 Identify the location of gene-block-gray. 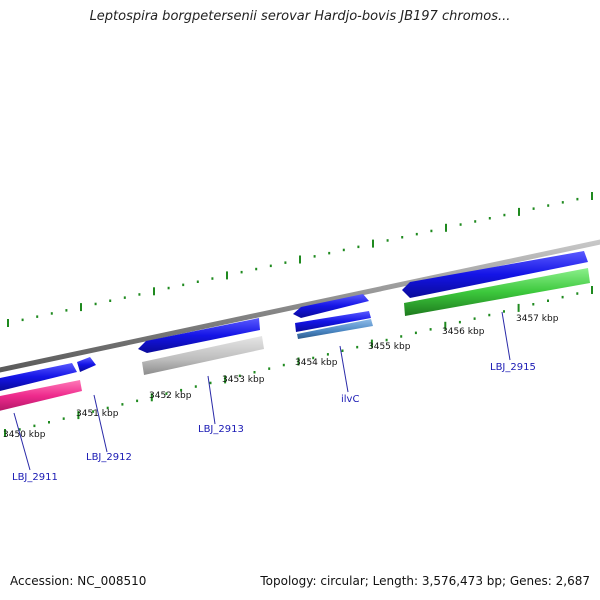
(203, 355).